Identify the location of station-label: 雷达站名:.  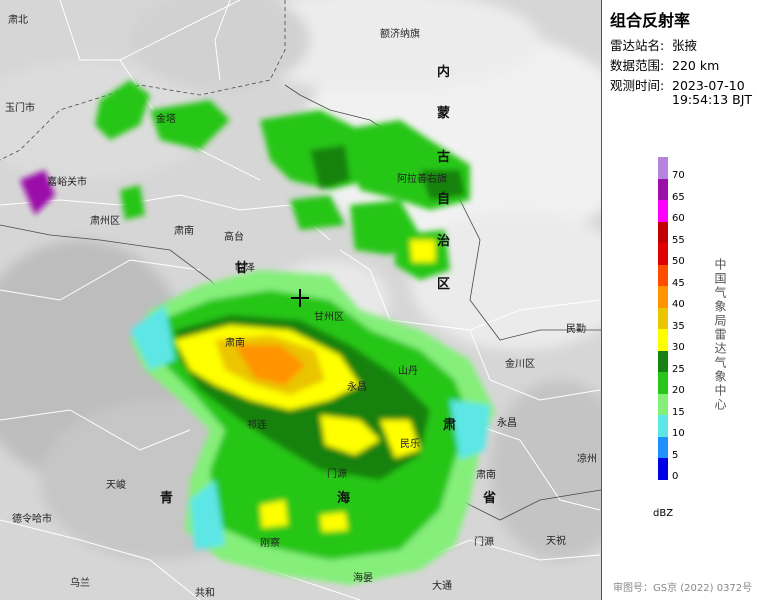
(637, 45).